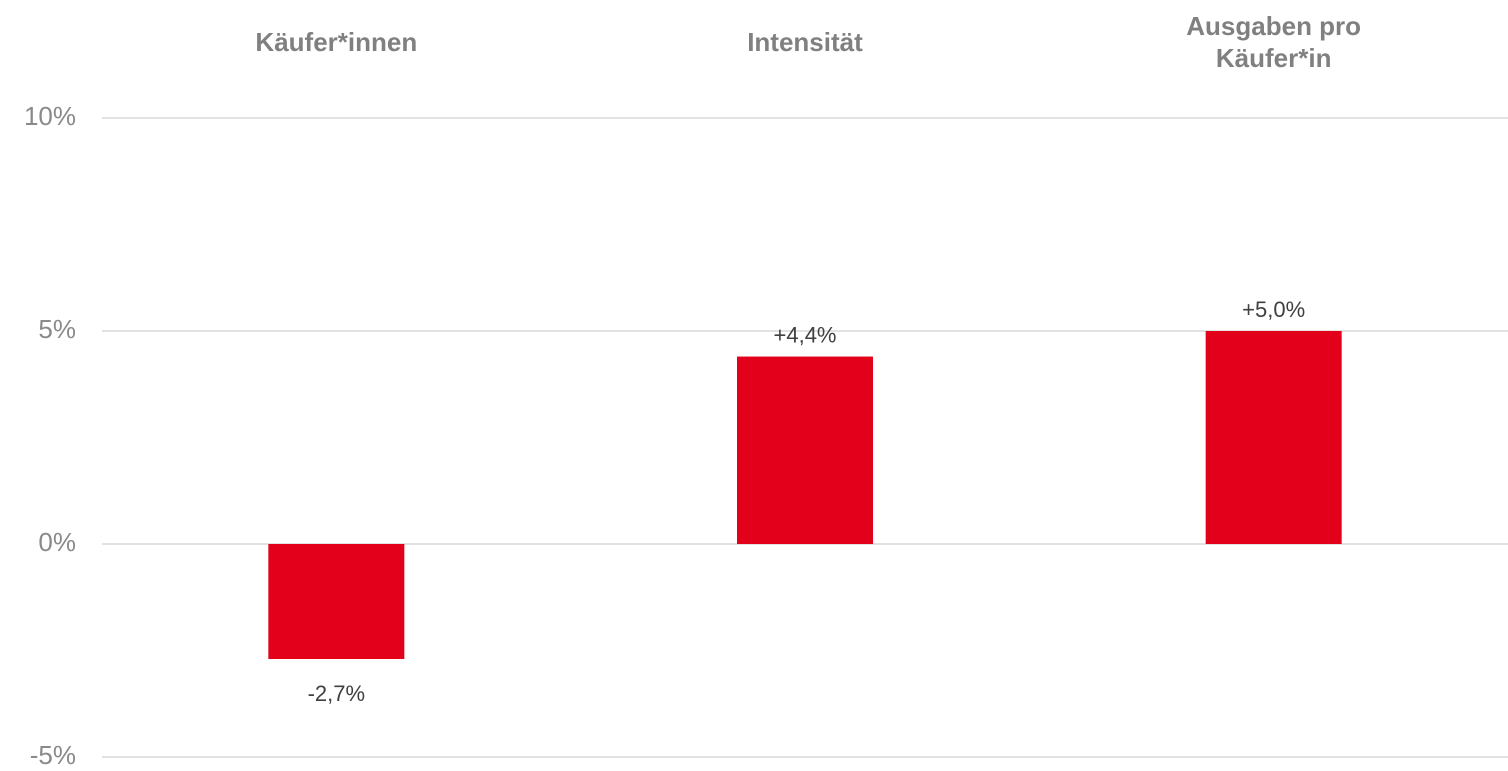 The height and width of the screenshot is (771, 1508). Describe the element at coordinates (57, 542) in the screenshot. I see `y-tick-label: 0%` at that location.